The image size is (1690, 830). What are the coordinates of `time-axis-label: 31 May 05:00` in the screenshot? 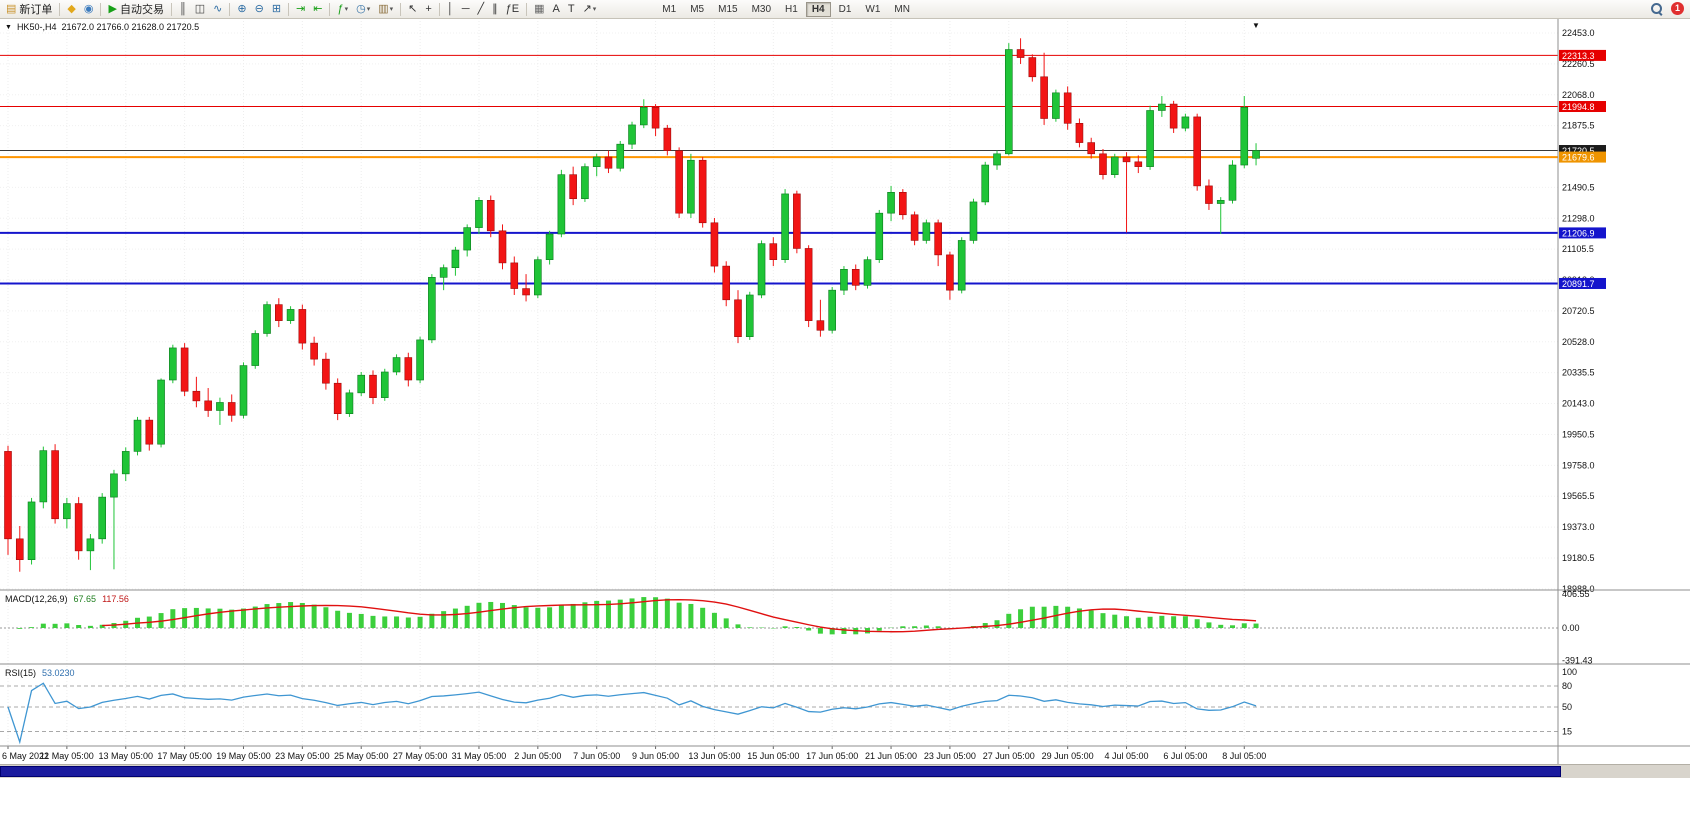 It's located at (479, 756).